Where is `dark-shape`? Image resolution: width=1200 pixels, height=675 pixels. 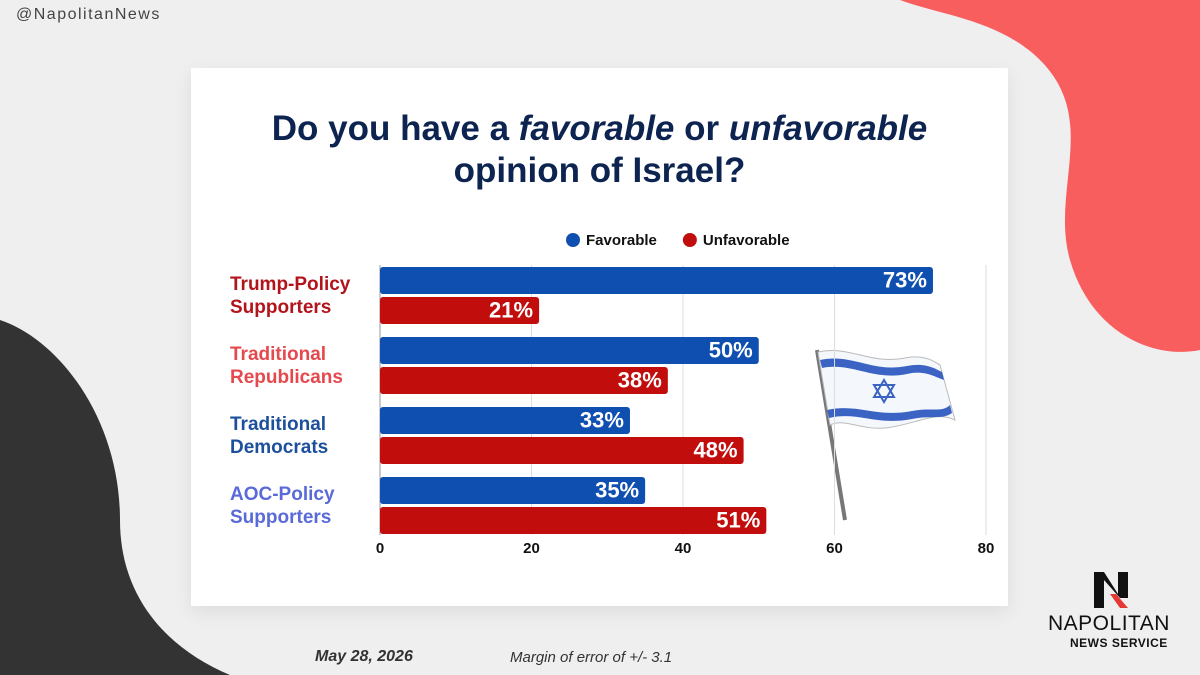 dark-shape is located at coordinates (115, 497).